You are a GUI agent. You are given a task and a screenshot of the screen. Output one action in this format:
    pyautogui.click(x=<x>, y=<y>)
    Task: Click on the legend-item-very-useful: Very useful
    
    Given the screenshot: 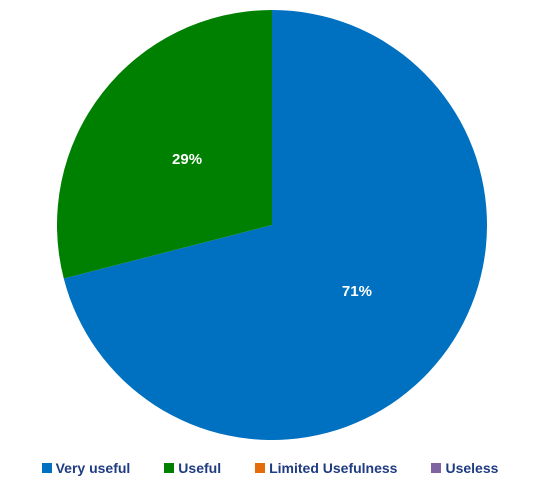 What is the action you would take?
    pyautogui.click(x=86, y=468)
    